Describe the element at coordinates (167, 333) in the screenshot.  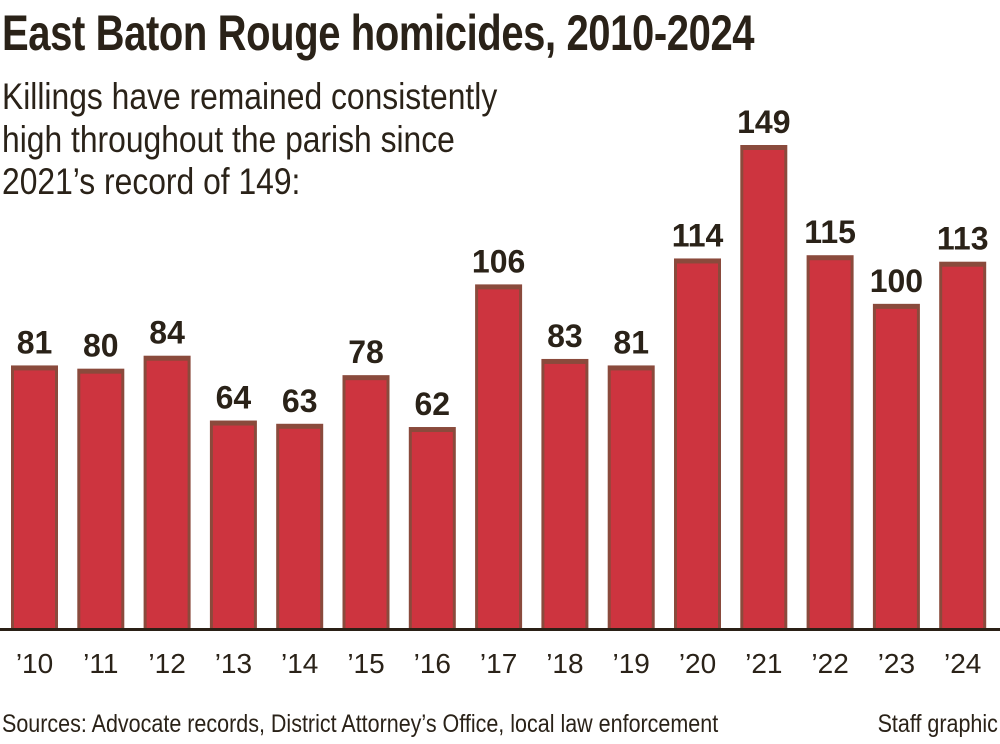
I see `data-label: 84` at that location.